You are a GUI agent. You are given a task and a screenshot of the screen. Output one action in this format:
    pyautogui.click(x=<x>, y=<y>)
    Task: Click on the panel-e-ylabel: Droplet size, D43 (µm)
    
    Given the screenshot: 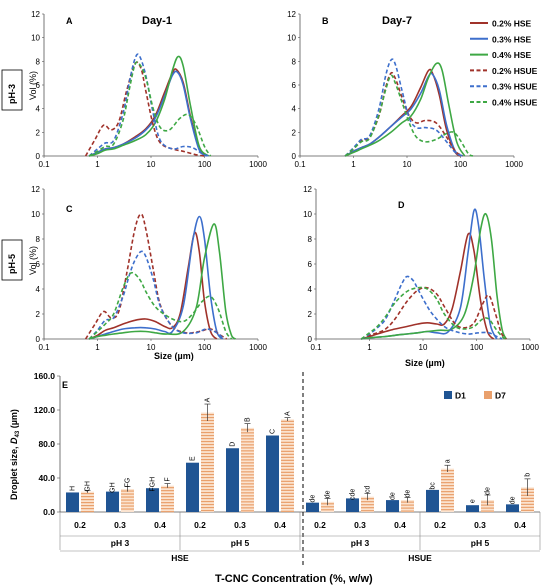 What is the action you would take?
    pyautogui.click(x=15, y=454)
    